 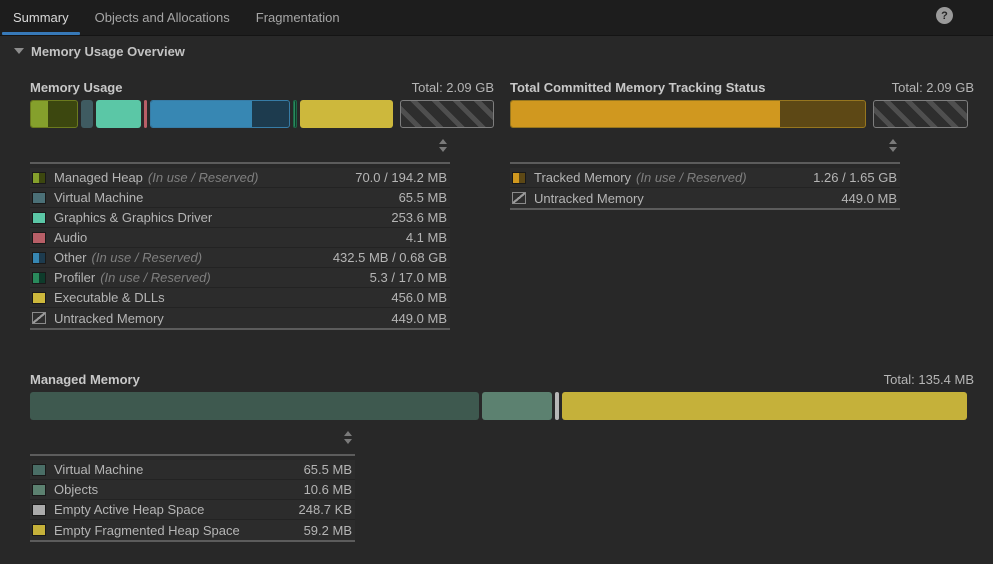 I want to click on legend-label: Managed Heap, so click(x=98, y=177).